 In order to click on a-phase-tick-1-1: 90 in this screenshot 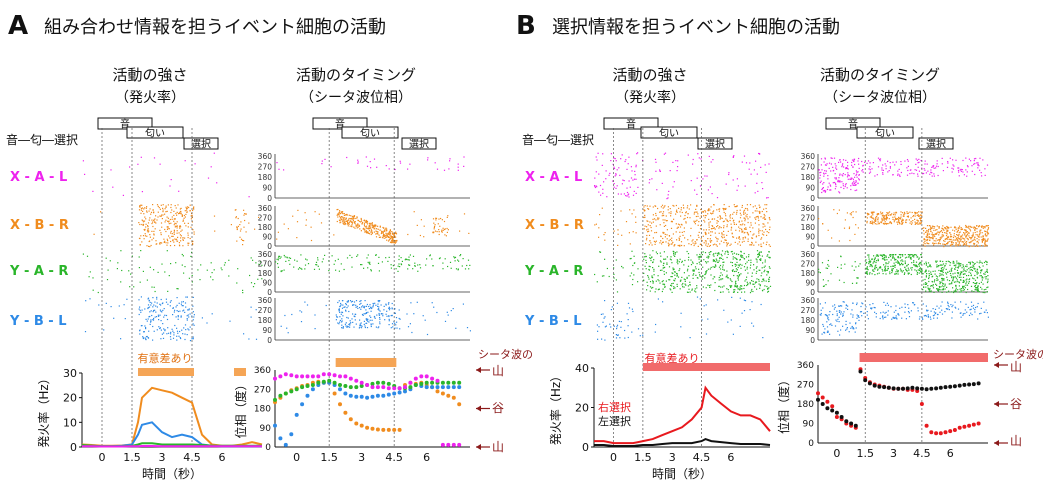, I will do `click(267, 237)`.